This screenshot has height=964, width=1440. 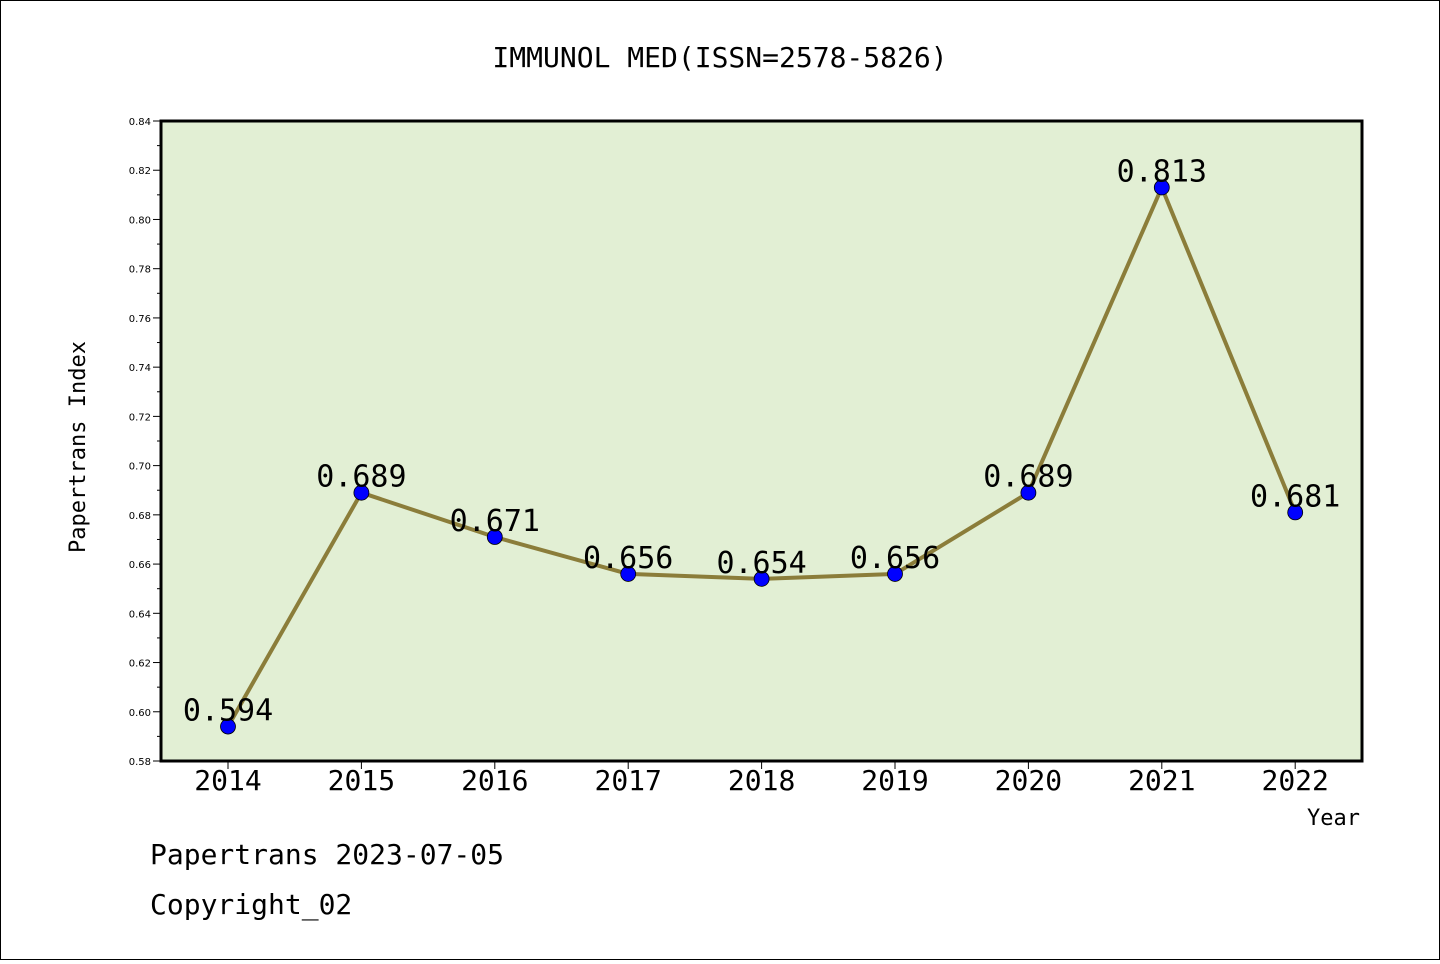 I want to click on y-tick-label: 0.60, so click(x=140, y=713).